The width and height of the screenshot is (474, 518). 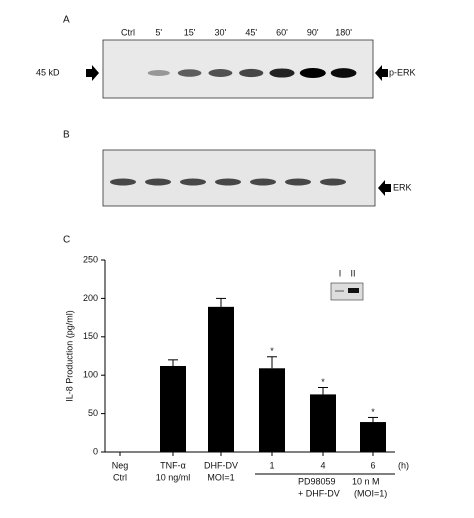 I want to click on lane-label: 60', so click(x=282, y=32).